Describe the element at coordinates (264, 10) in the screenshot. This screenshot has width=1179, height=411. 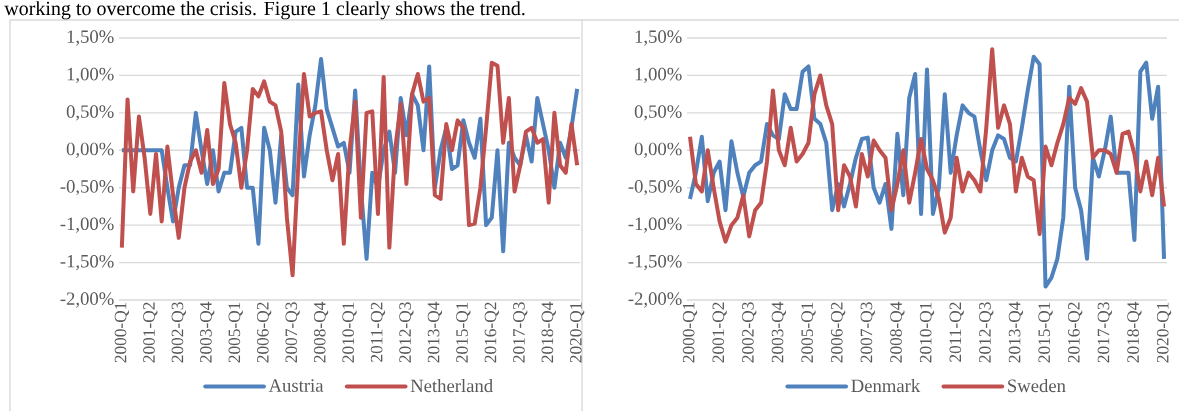
I see `text: working to overcome the crisis. Figure 1 clearly shows the trend.` at that location.